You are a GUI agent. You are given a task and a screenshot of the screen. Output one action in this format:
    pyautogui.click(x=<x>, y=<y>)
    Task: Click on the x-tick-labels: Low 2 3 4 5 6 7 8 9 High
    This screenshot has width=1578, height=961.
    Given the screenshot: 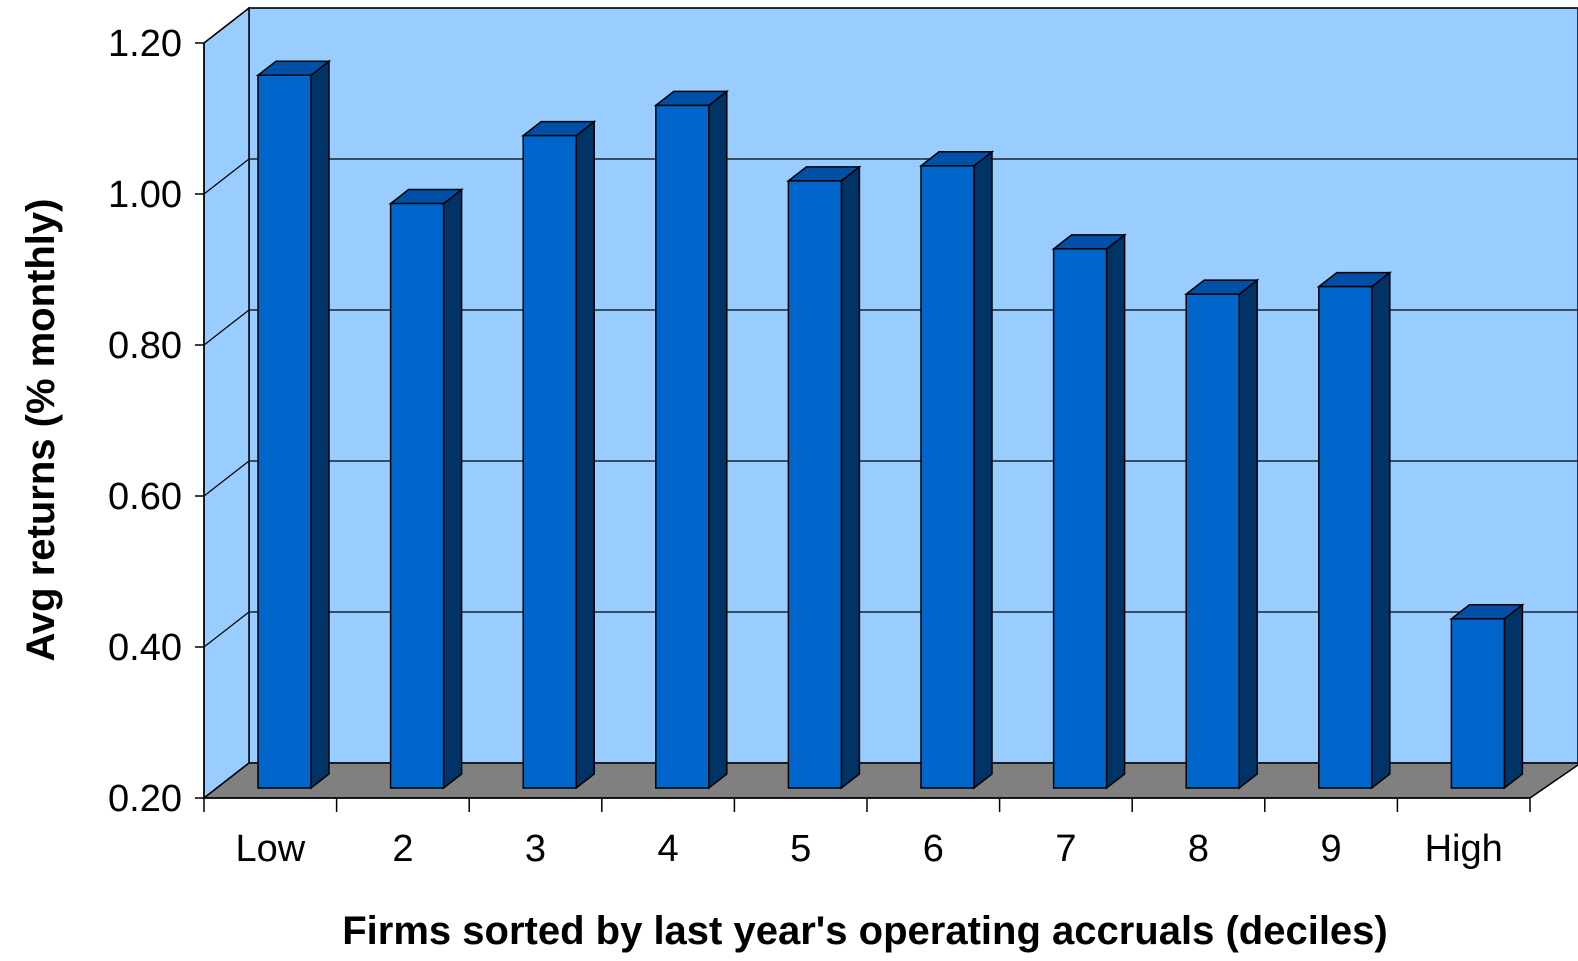 What is the action you would take?
    pyautogui.click(x=868, y=849)
    